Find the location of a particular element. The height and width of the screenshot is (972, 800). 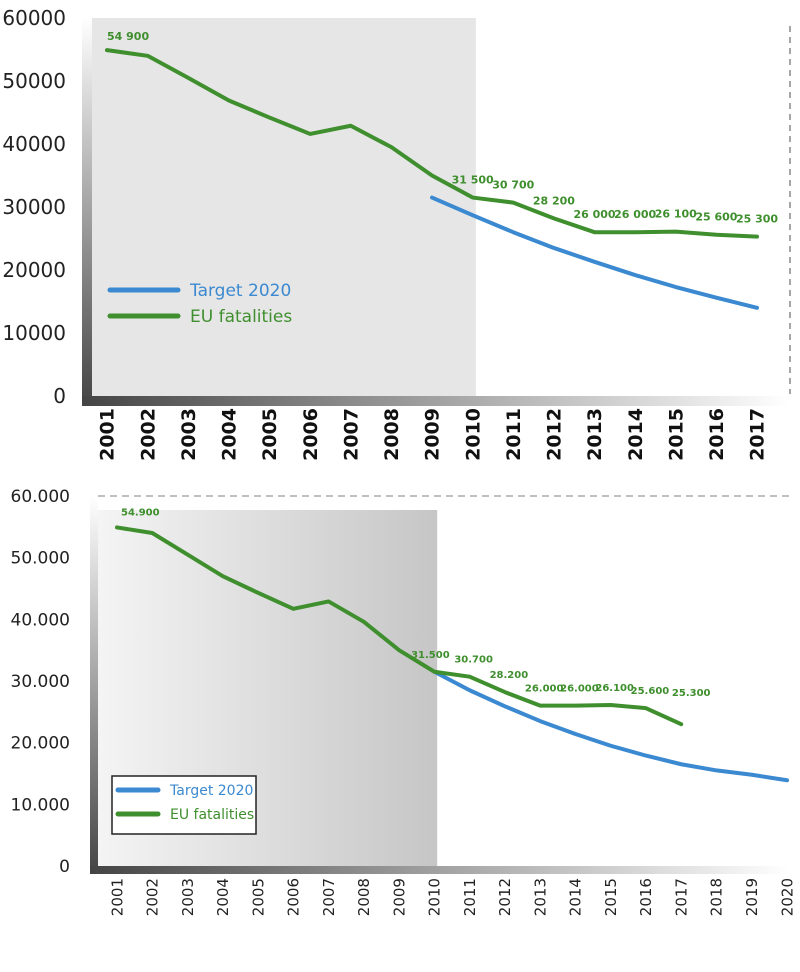

data-label: 54 900 is located at coordinates (128, 36).